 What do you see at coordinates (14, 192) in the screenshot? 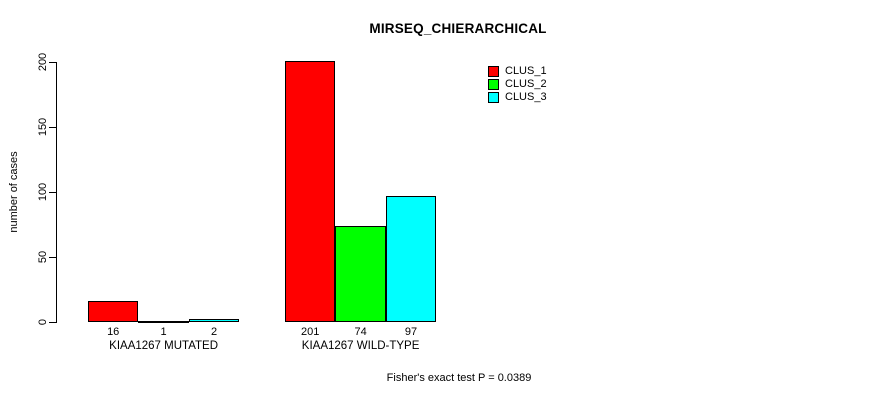
I see `y-axis-title: number of cases` at bounding box center [14, 192].